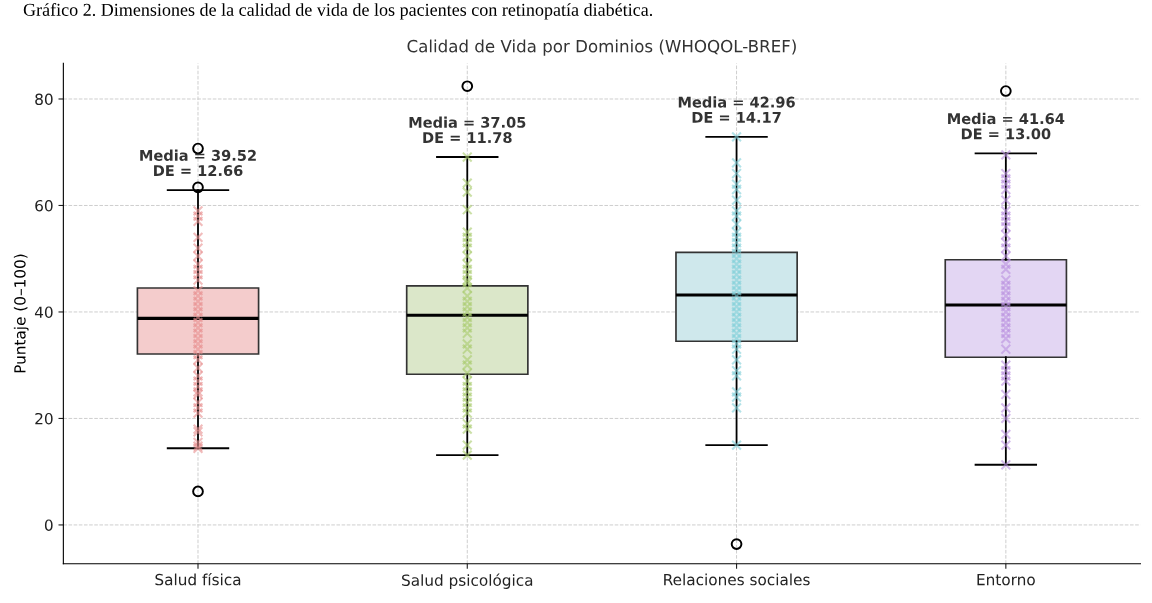 The height and width of the screenshot is (603, 1152). Describe the element at coordinates (44, 418) in the screenshot. I see `y-tick-label: 20` at that location.